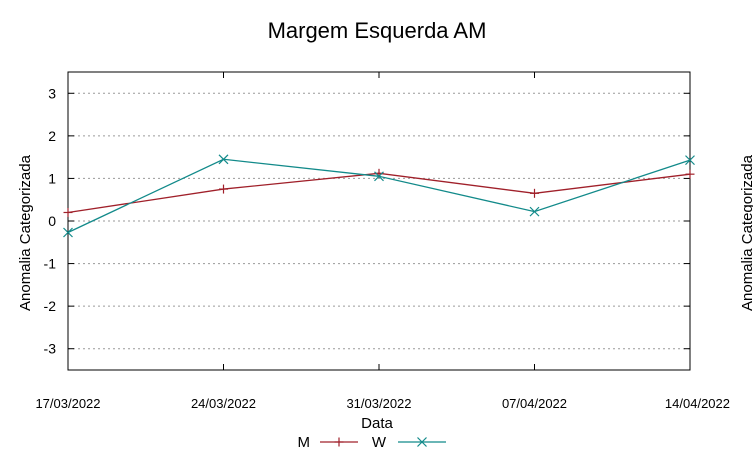  I want to click on chart-title: Margem Esquerda AM, so click(377, 30).